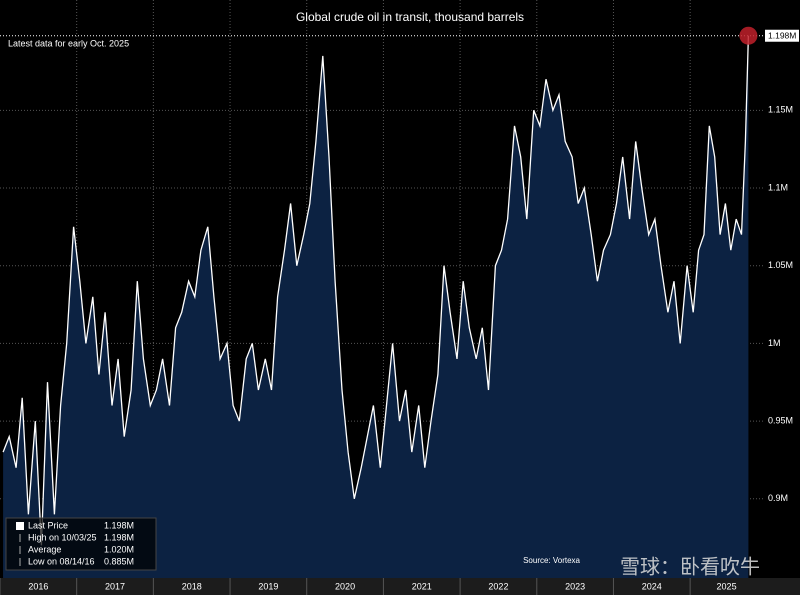 This screenshot has width=800, height=595. I want to click on legend-swatch, so click(20, 526).